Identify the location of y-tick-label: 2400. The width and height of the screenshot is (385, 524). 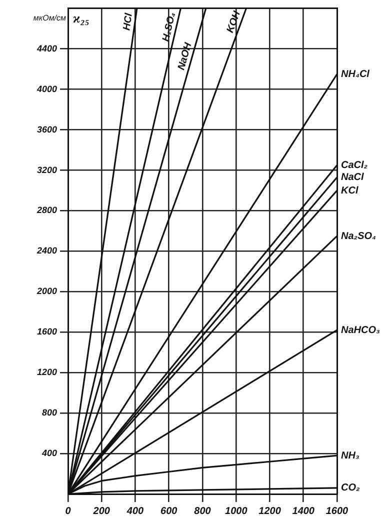
(47, 251).